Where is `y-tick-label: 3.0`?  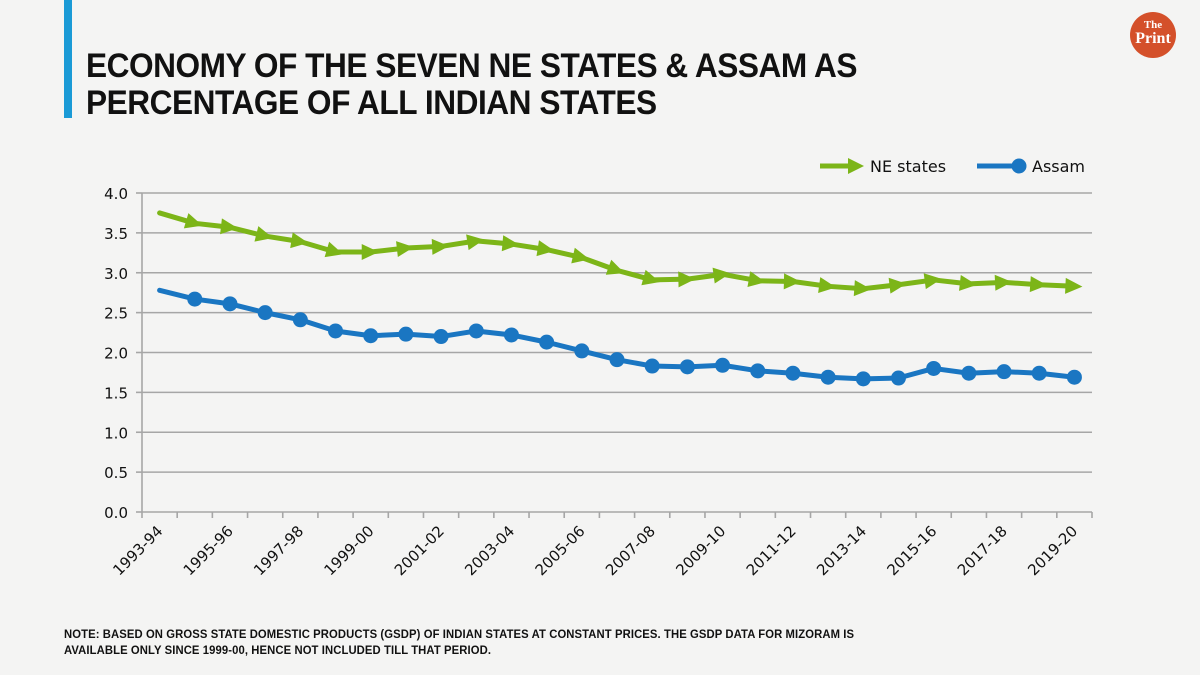 y-tick-label: 3.0 is located at coordinates (116, 274).